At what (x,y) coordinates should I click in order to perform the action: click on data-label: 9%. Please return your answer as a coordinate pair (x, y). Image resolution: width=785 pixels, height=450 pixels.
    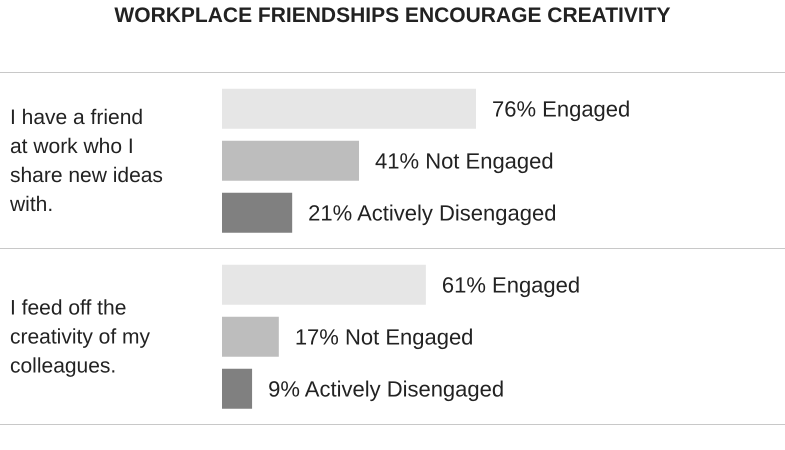
    Looking at the image, I should click on (284, 389).